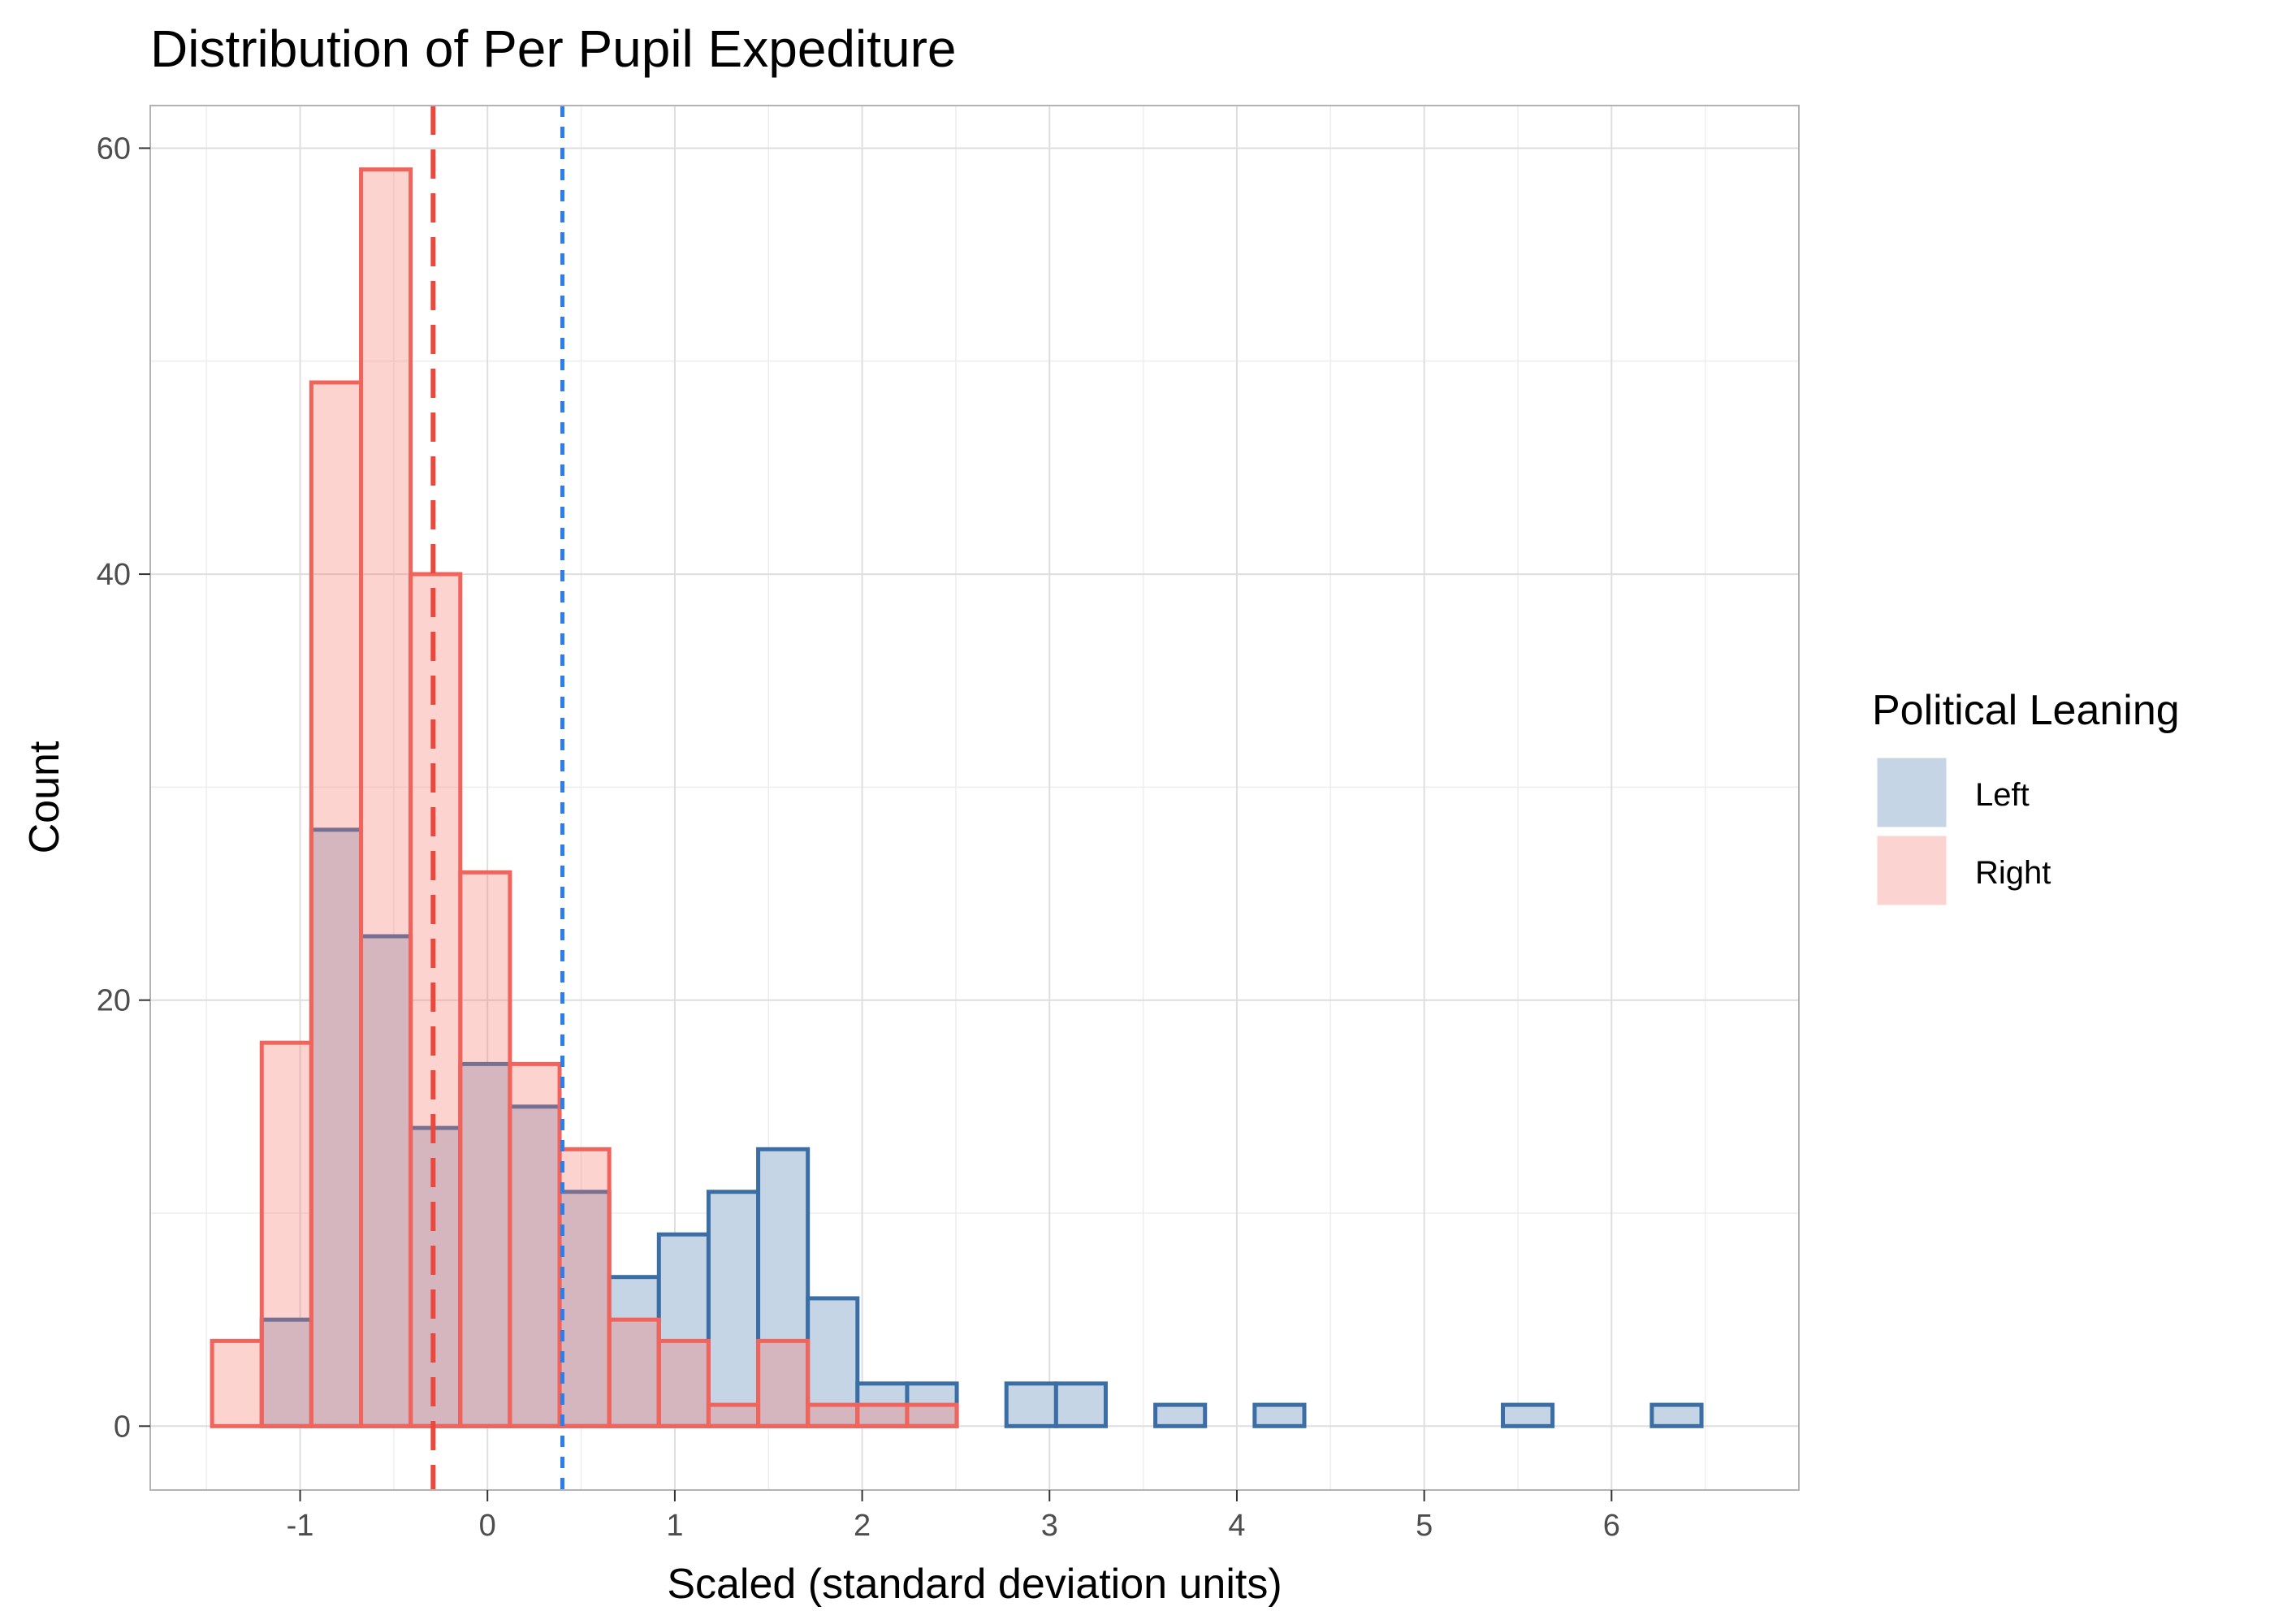 The height and width of the screenshot is (1624, 2274). I want to click on mean-lines, so click(497, 798).